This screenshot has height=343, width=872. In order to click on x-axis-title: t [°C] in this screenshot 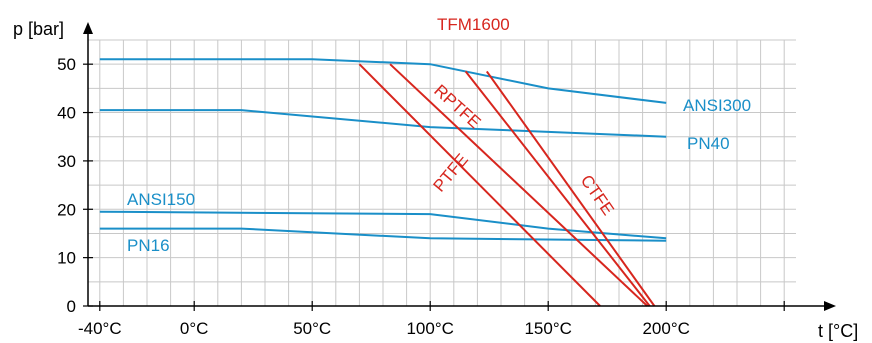, I will do `click(838, 331)`.